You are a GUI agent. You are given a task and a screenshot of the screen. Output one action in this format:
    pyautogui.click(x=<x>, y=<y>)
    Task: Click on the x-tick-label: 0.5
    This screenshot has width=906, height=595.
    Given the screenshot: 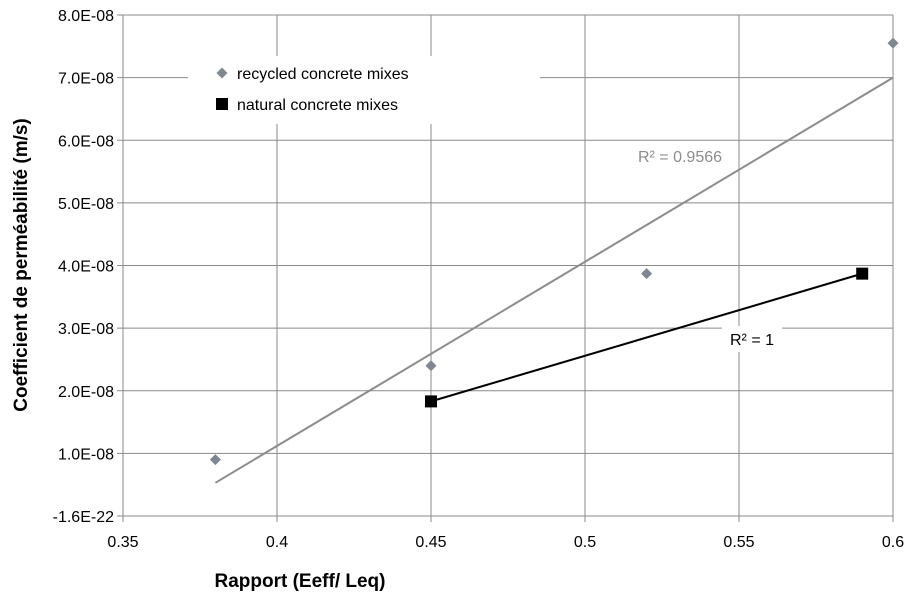 What is the action you would take?
    pyautogui.click(x=585, y=542)
    